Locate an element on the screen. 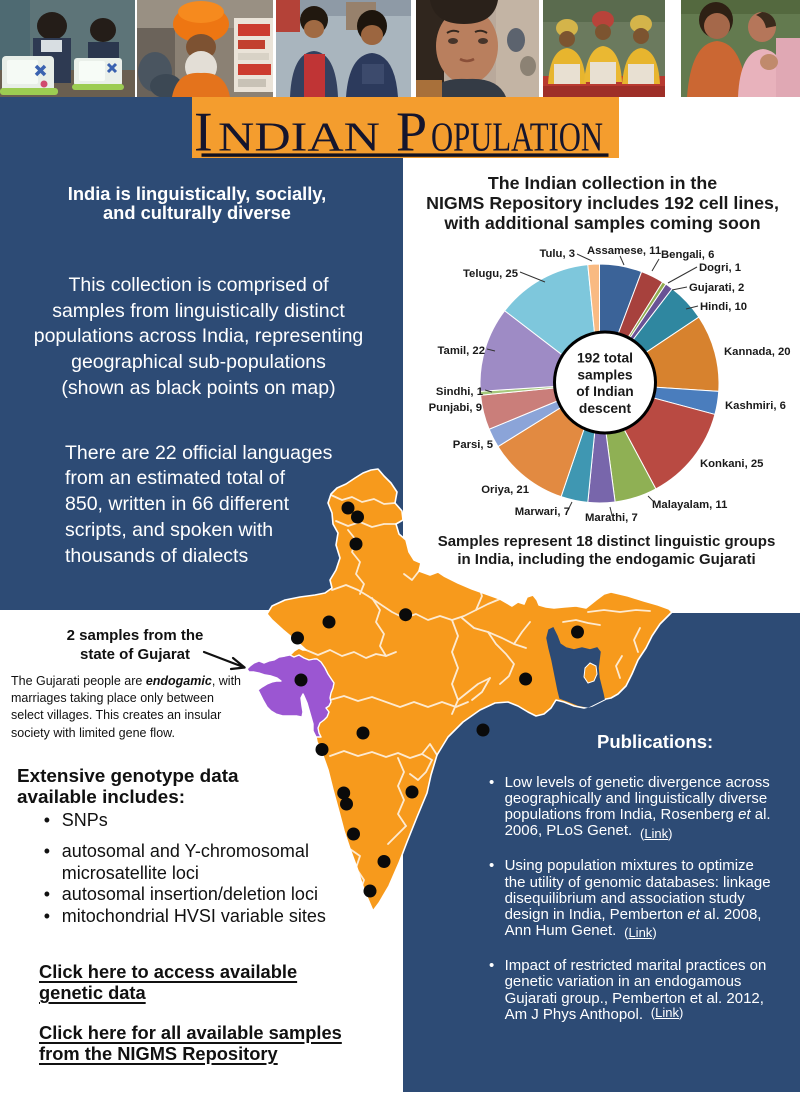  svg-text: P is located at coordinates (411, 129).